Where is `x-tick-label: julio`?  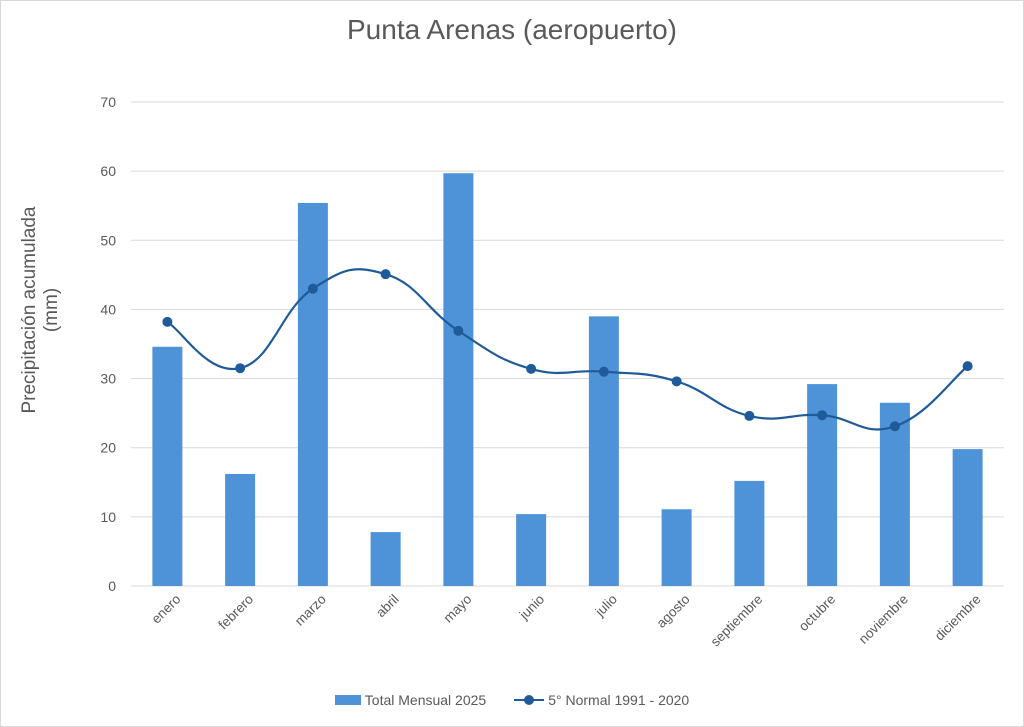
x-tick-label: julio is located at coordinates (606, 606).